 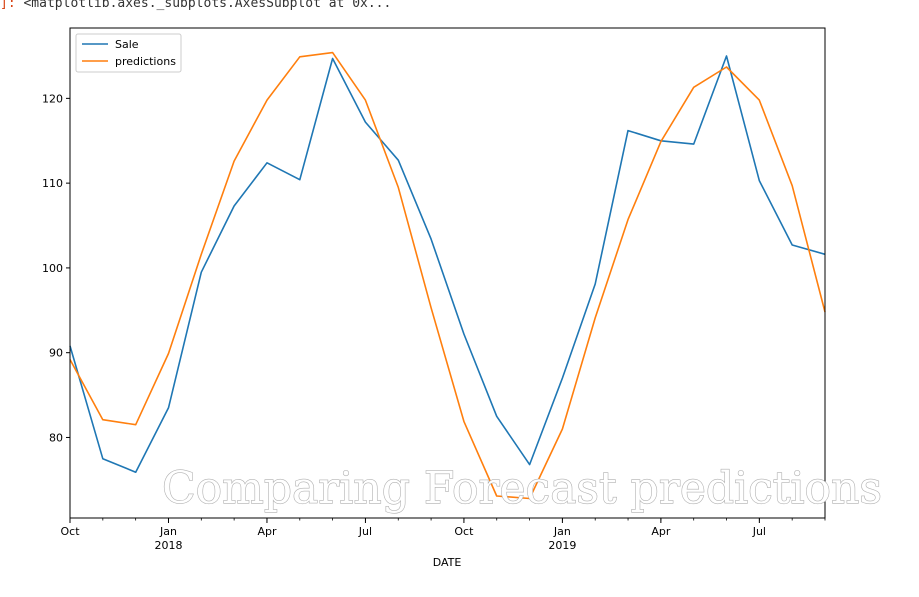 What do you see at coordinates (522, 488) in the screenshot?
I see `watermark-text: Comparing Forecast predictions` at bounding box center [522, 488].